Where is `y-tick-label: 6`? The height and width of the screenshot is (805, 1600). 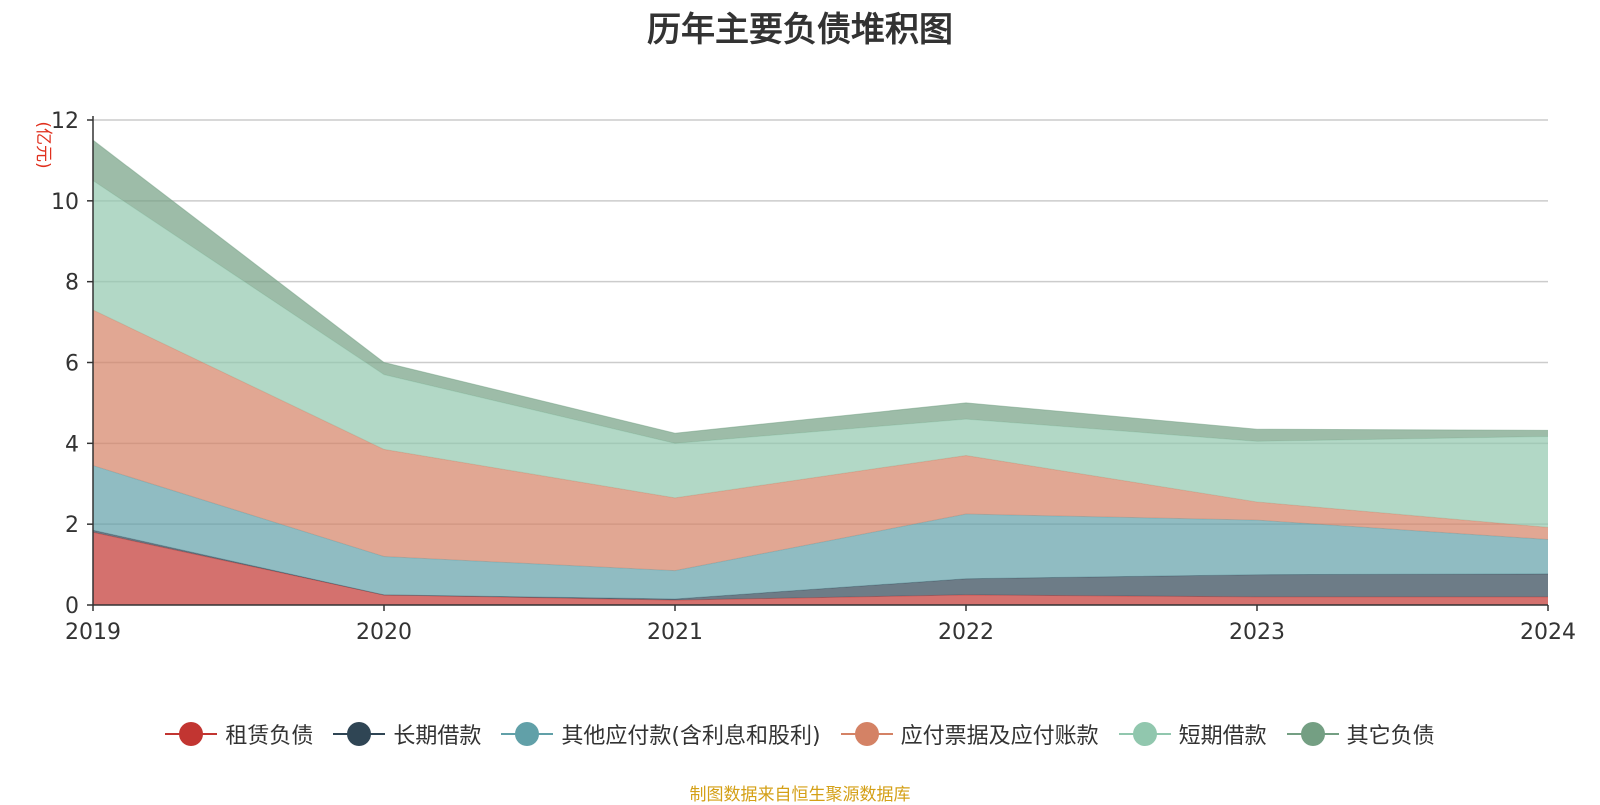 y-tick-label: 6 is located at coordinates (72, 364).